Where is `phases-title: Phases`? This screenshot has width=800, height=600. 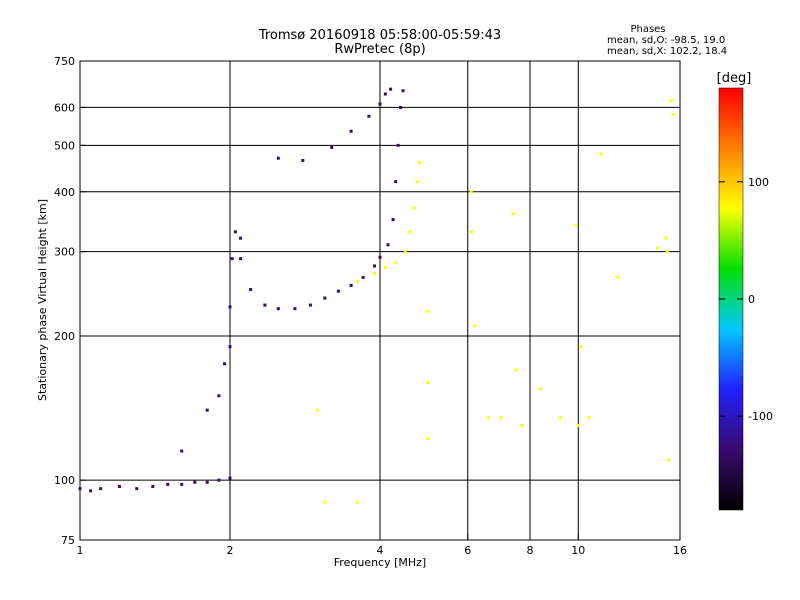
phases-title: Phases is located at coordinates (647, 29).